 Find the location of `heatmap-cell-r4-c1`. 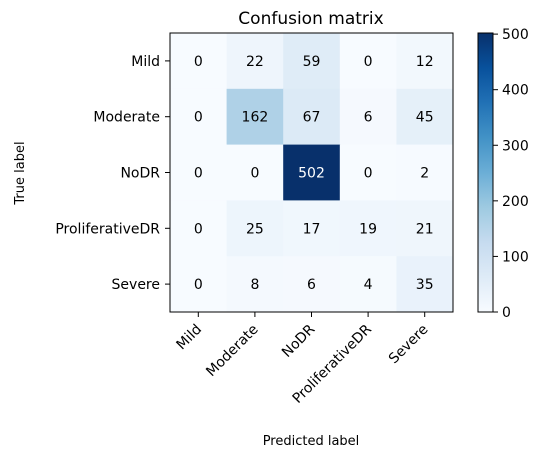

heatmap-cell-r4-c1 is located at coordinates (255, 284).